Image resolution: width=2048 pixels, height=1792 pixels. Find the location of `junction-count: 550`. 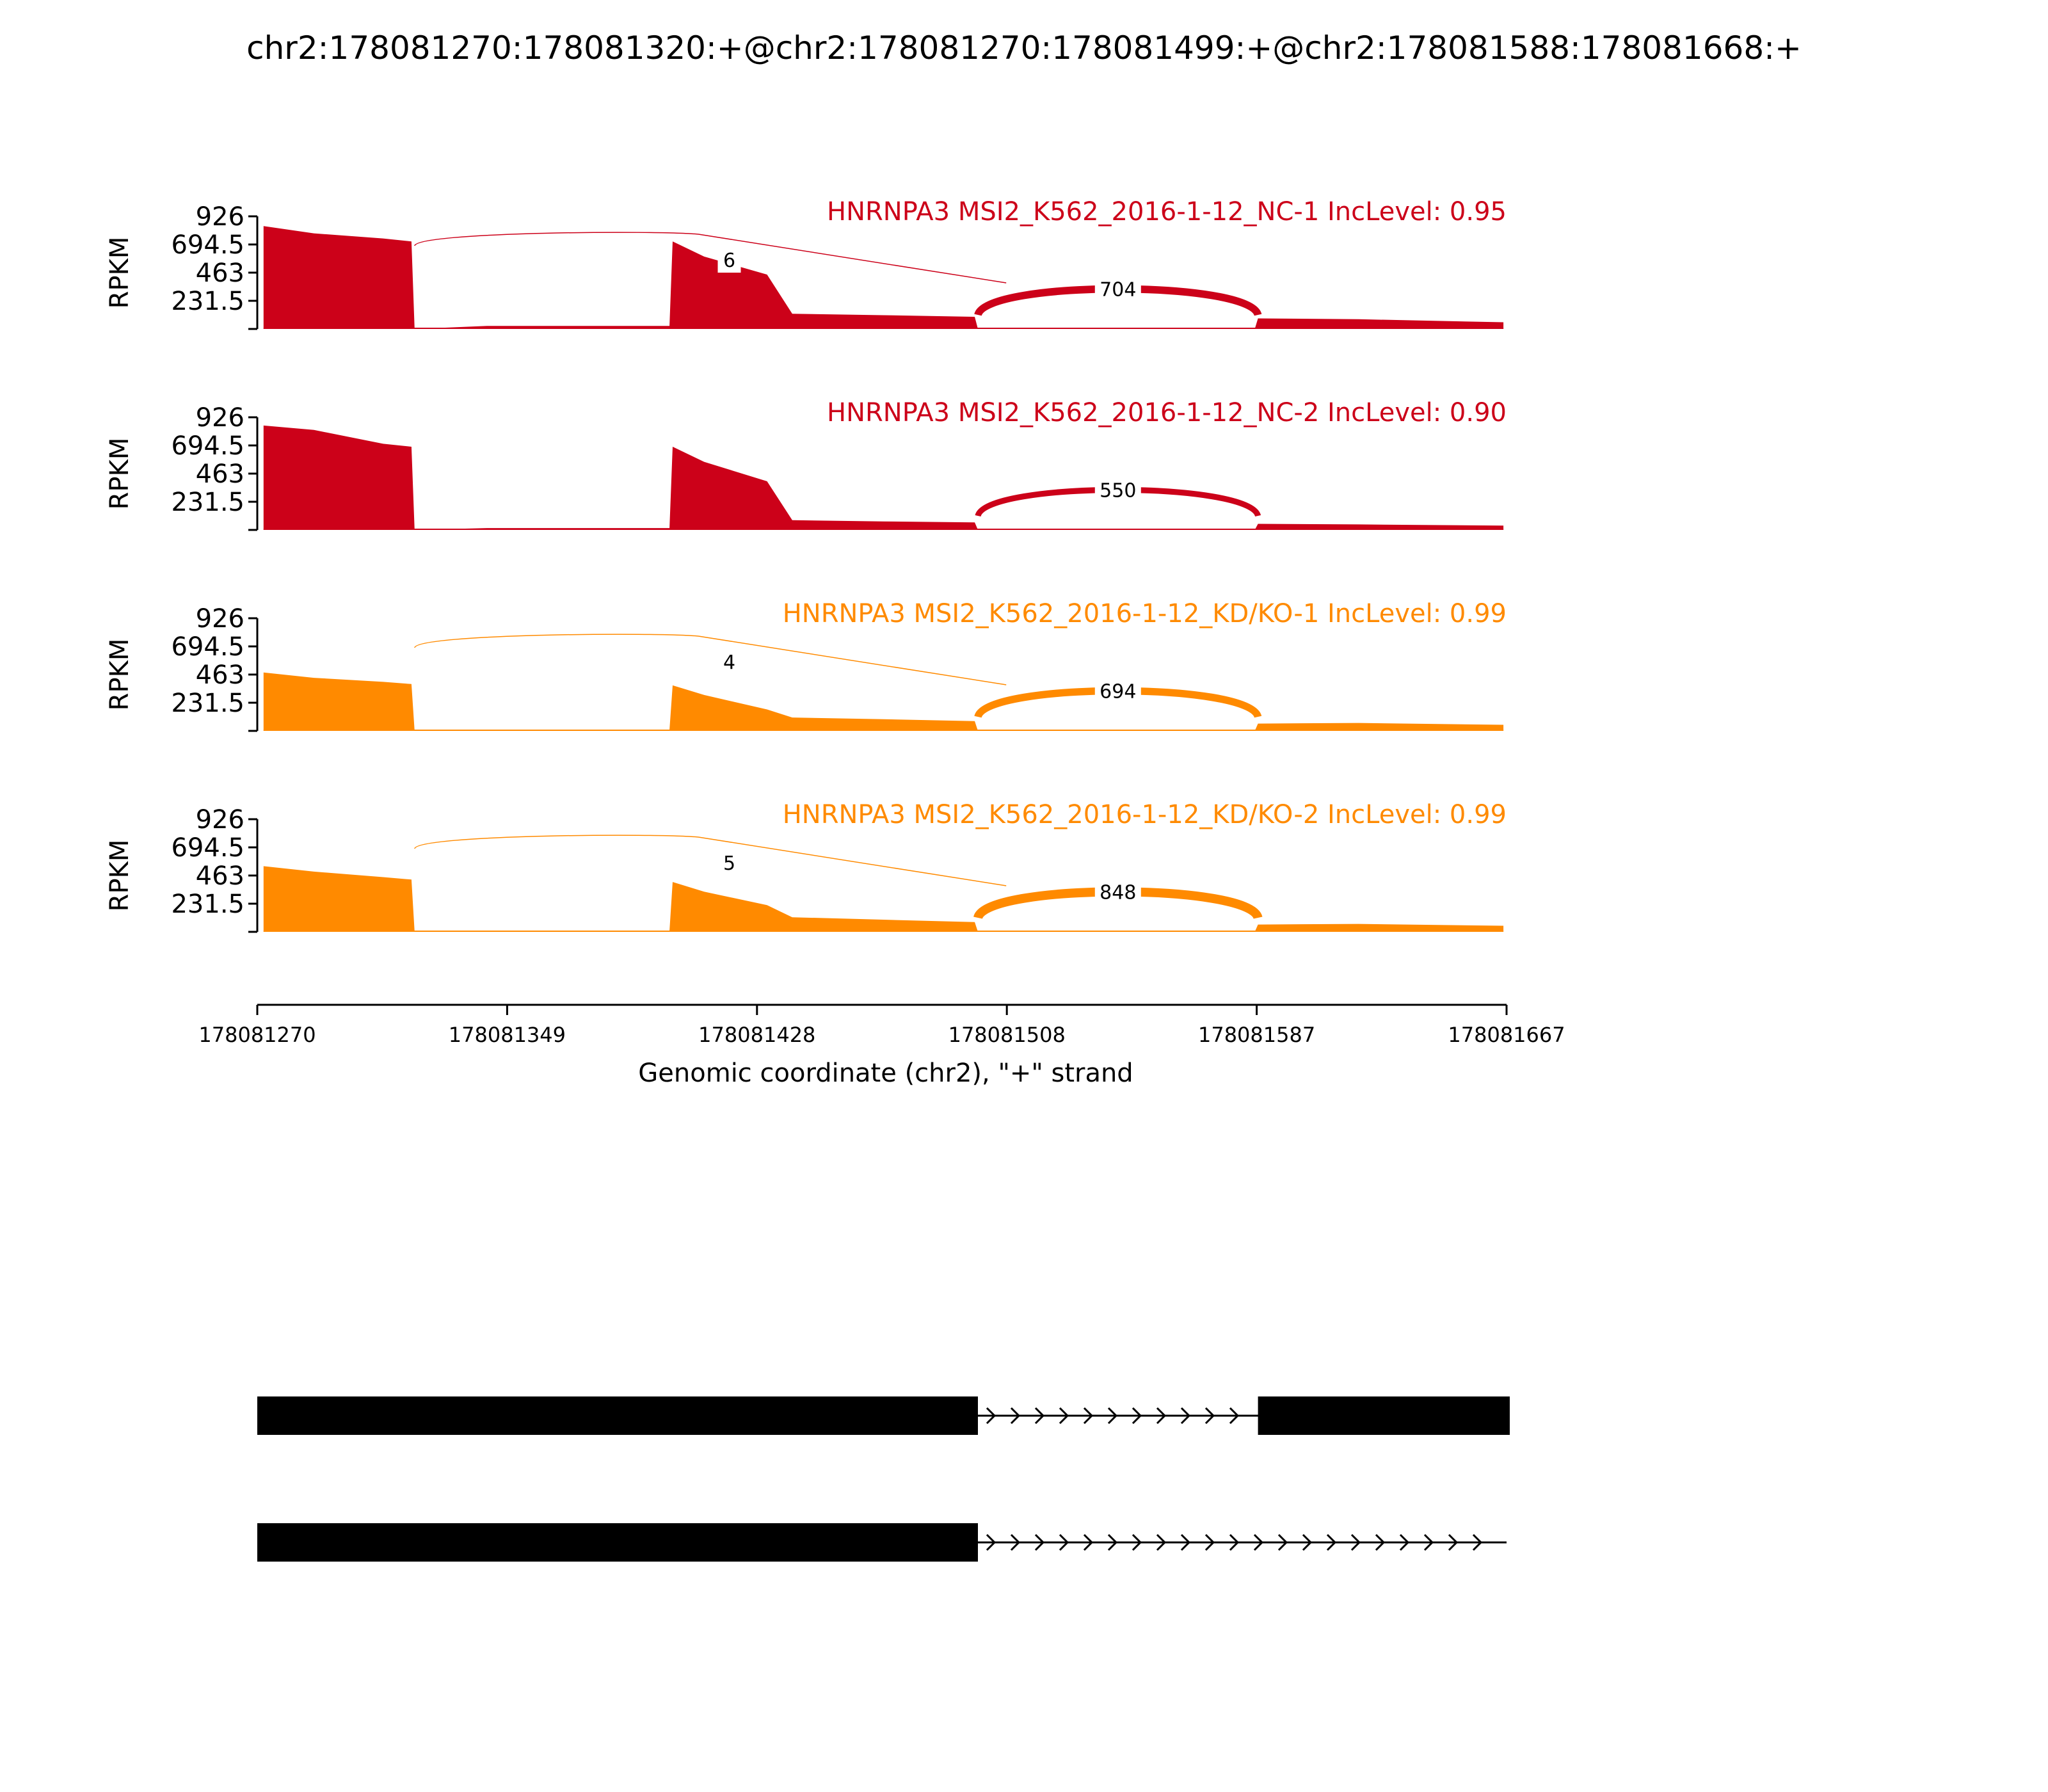

junction-count: 550 is located at coordinates (1118, 491).